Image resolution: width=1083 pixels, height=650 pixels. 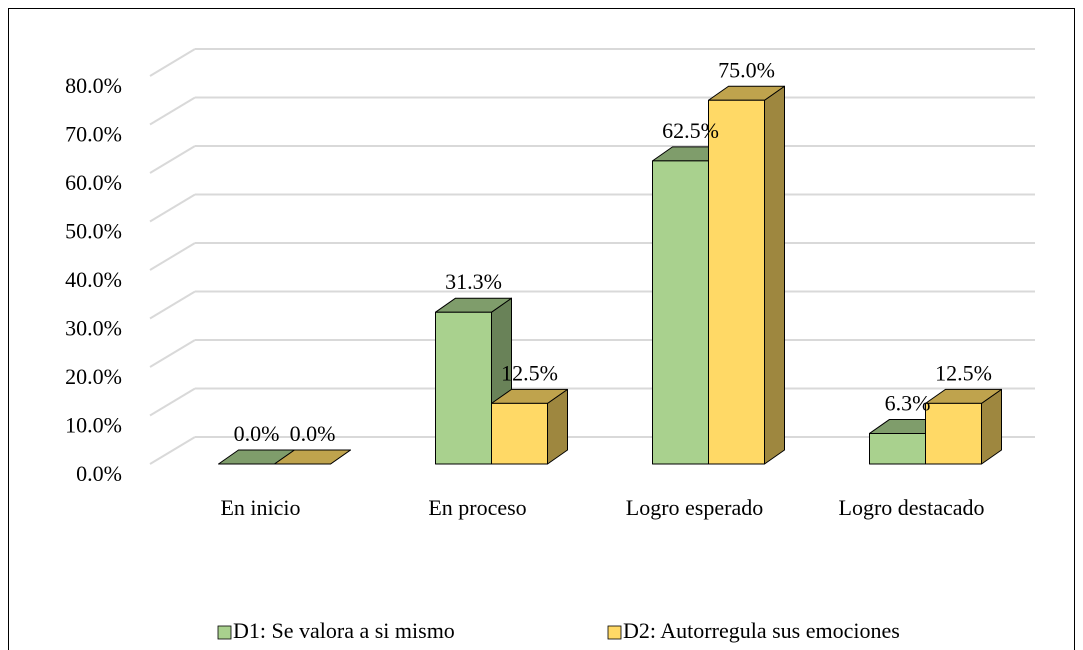 What do you see at coordinates (690, 130) in the screenshot?
I see `data-label: 62.5%` at bounding box center [690, 130].